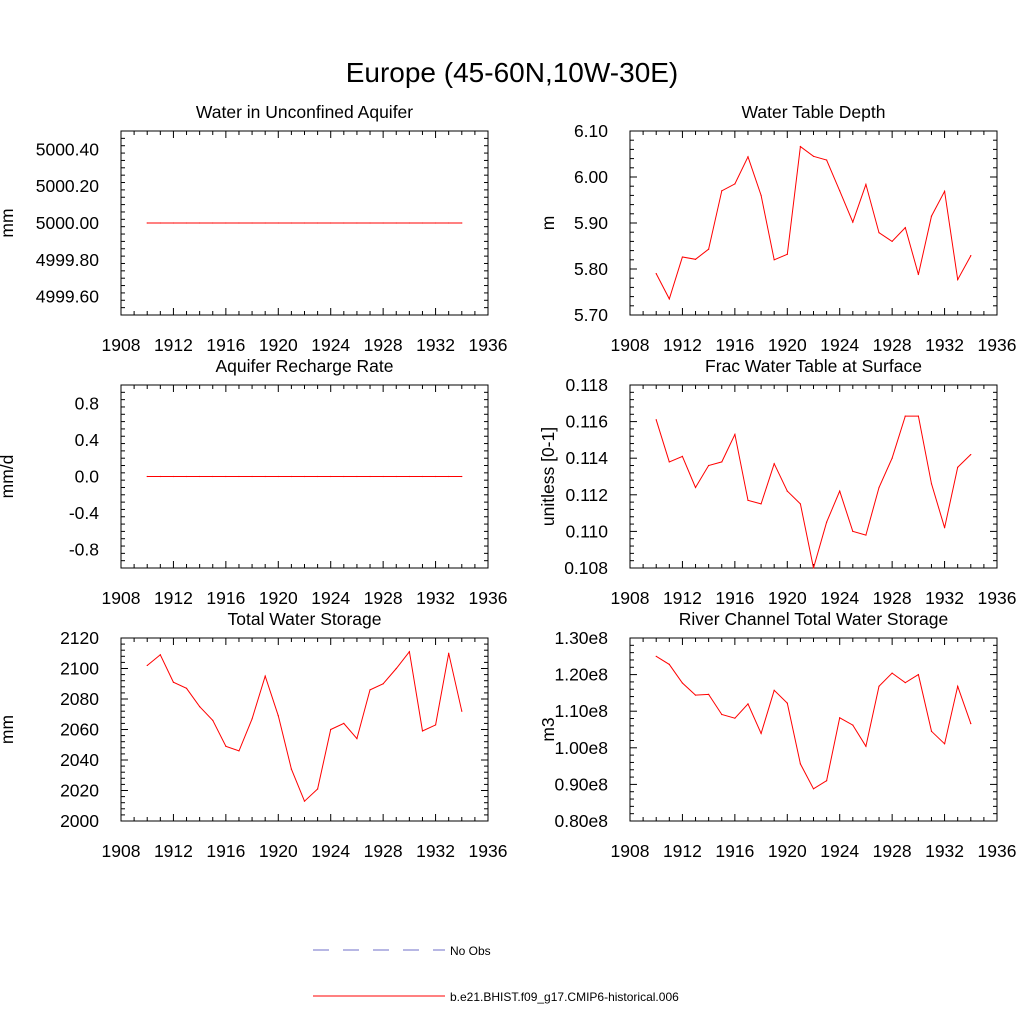 Image resolution: width=1024 pixels, height=1024 pixels. I want to click on y-tick-label: 5000.40, so click(68, 149).